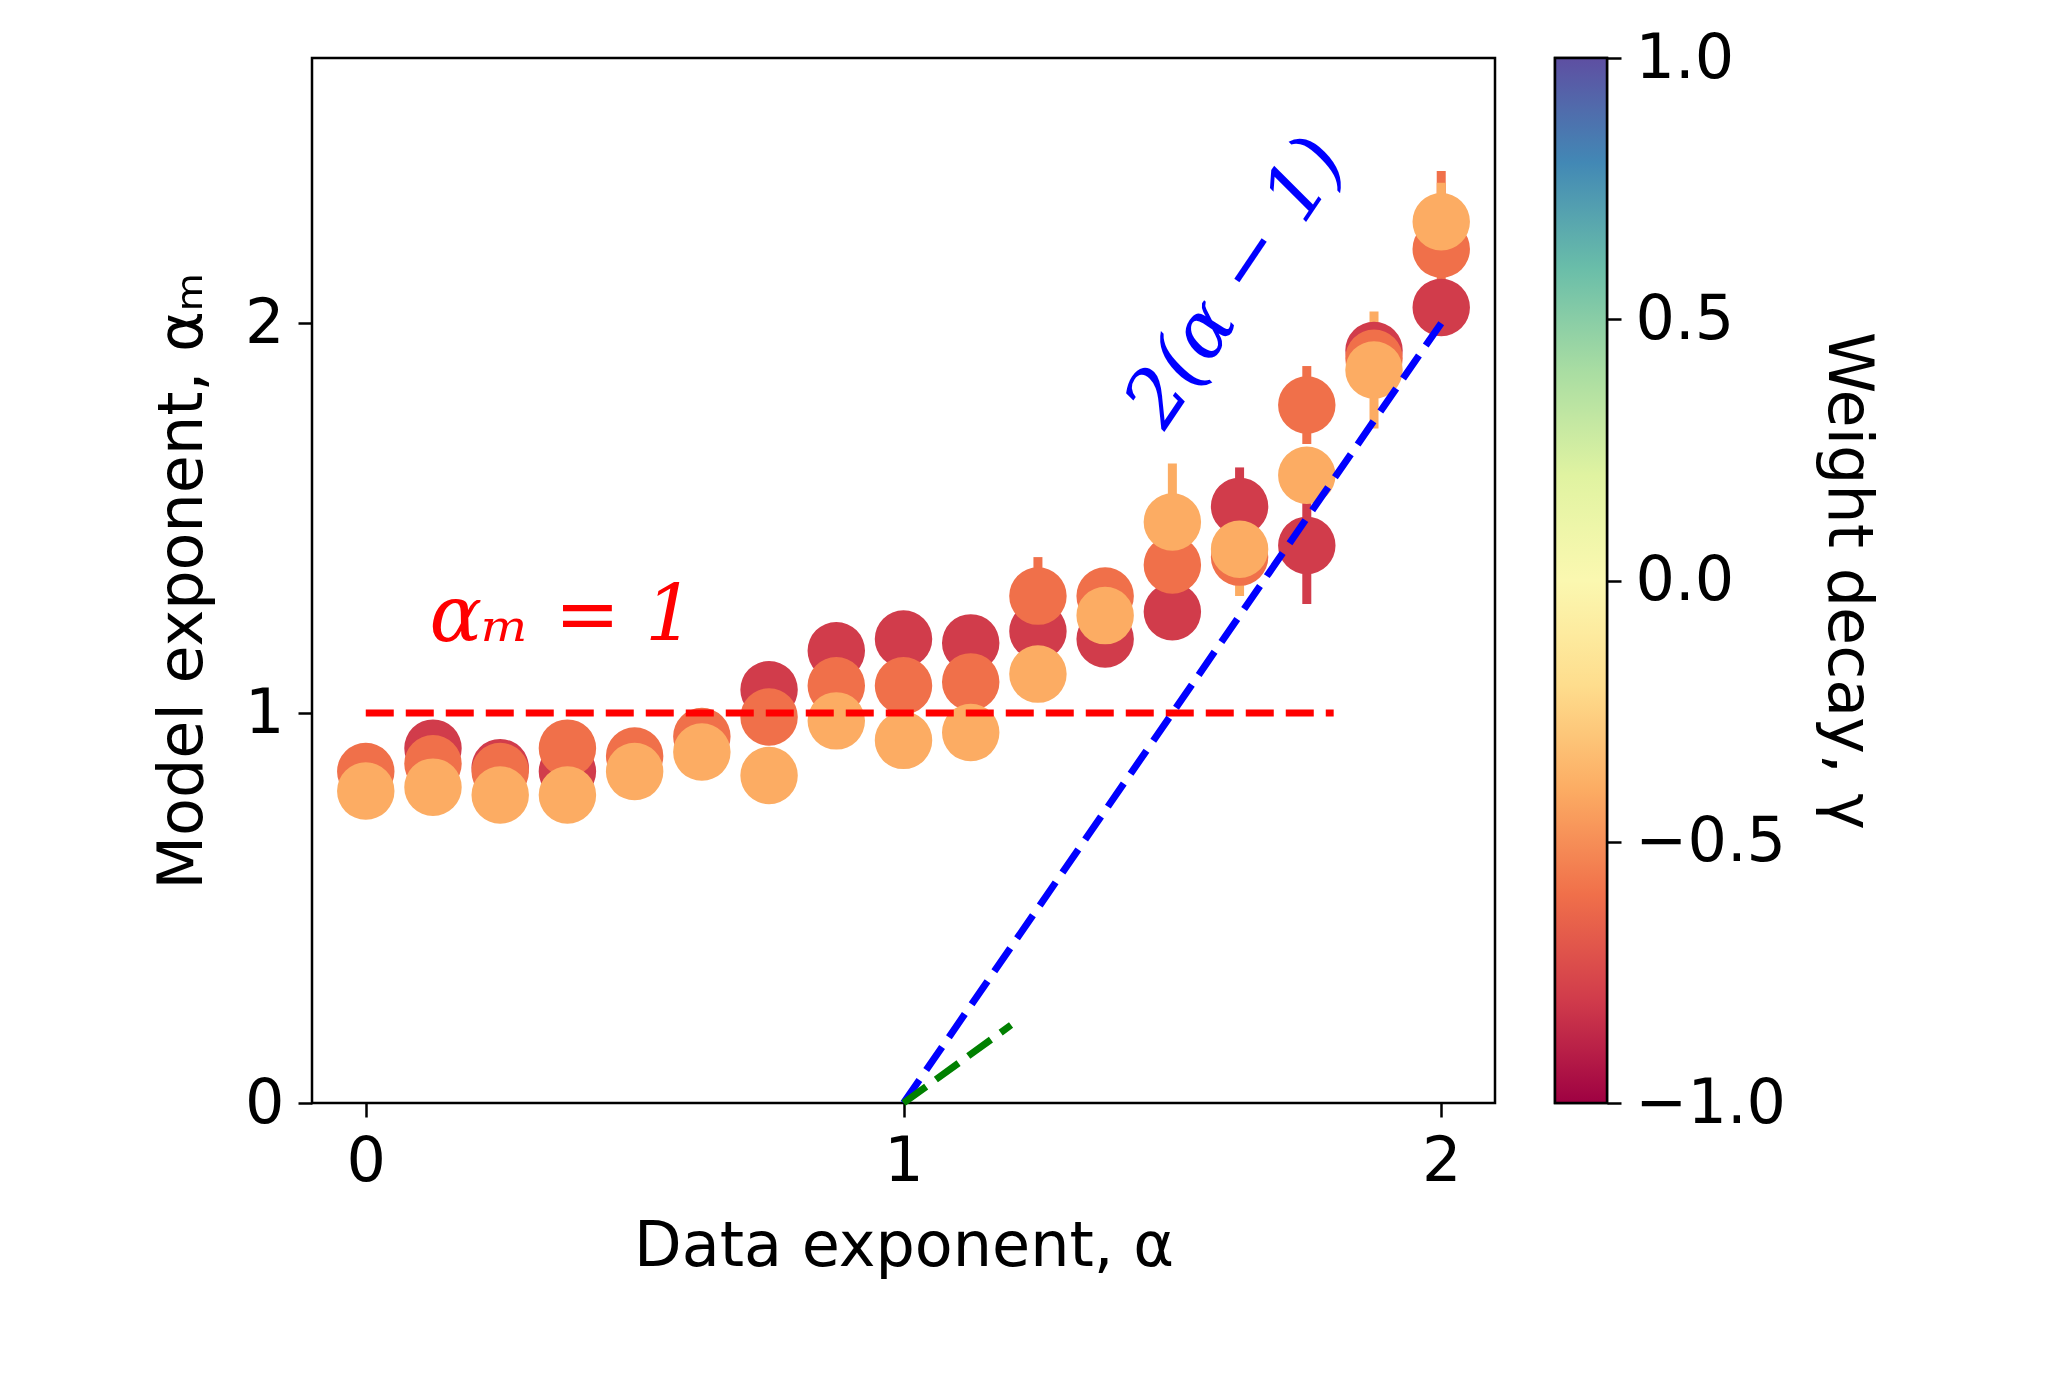 The height and width of the screenshot is (1391, 2049). Describe the element at coordinates (1685, 56) in the screenshot. I see `color-bar-label: 1.0` at that location.